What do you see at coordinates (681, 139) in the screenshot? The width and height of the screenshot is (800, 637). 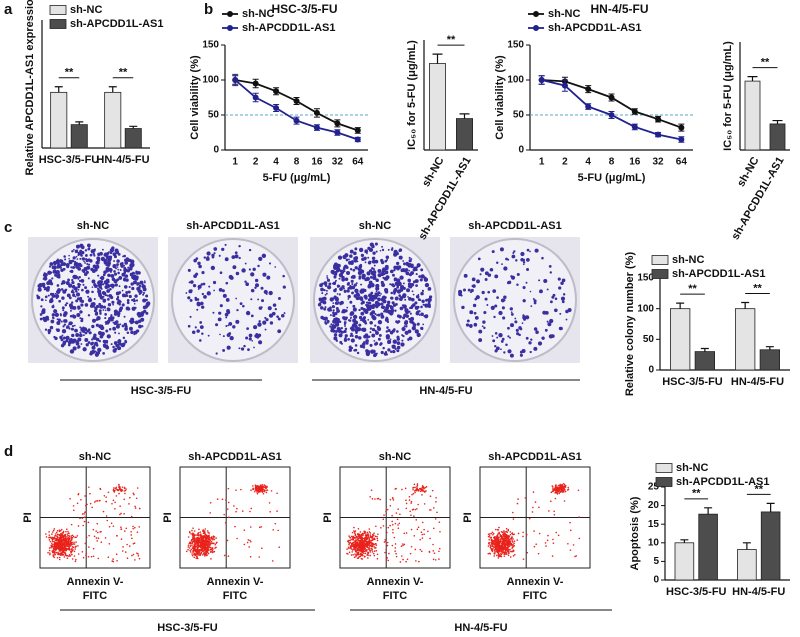 I see `marker` at bounding box center [681, 139].